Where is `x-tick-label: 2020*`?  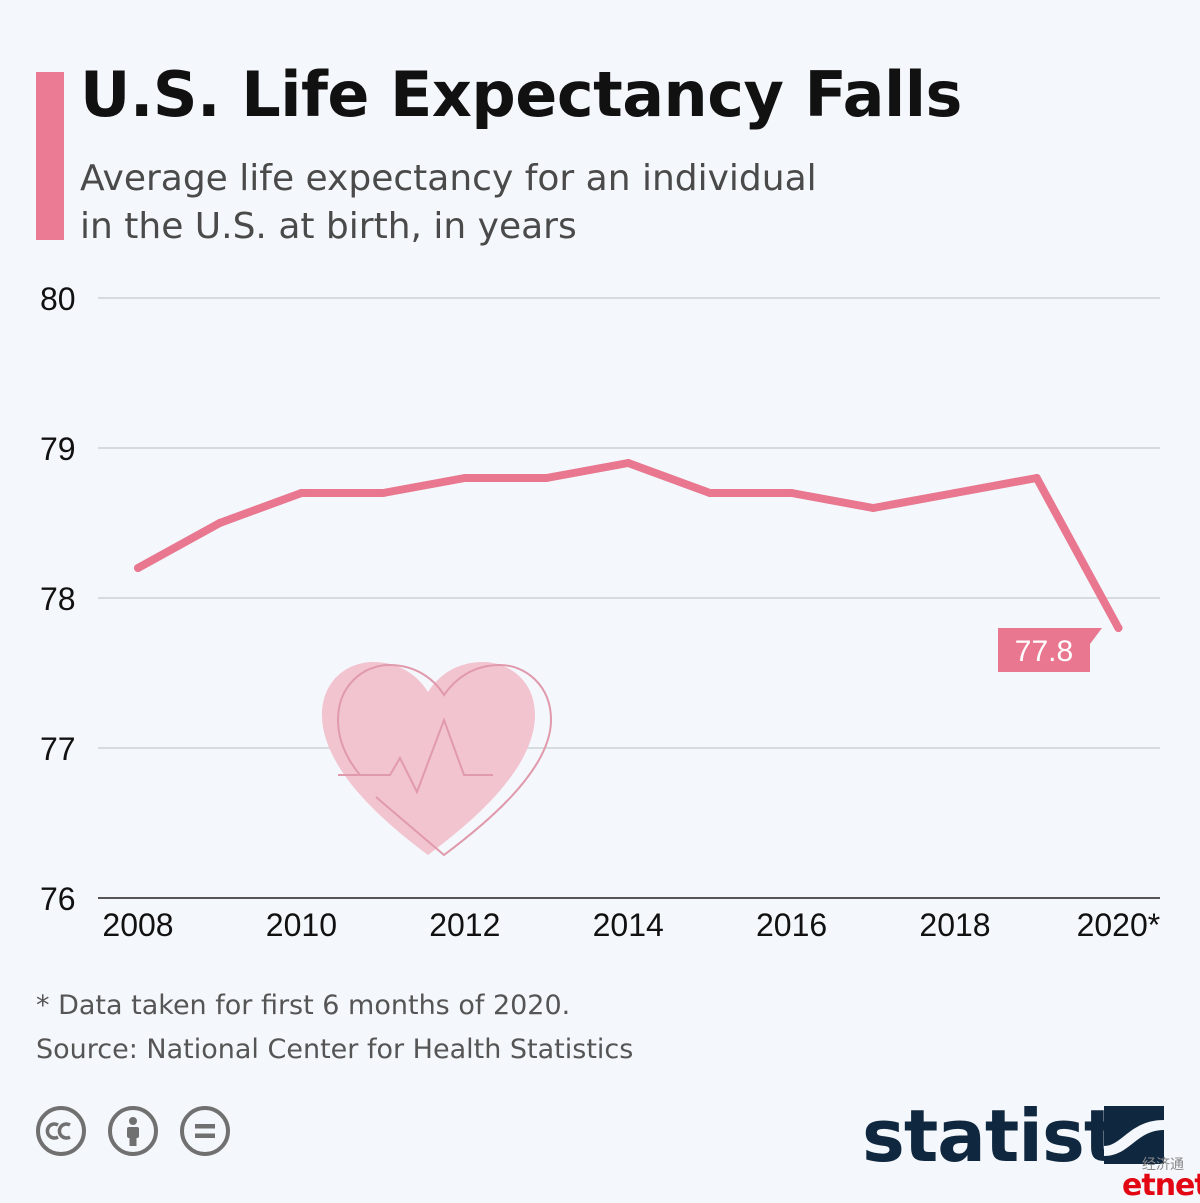
x-tick-label: 2020* is located at coordinates (1119, 925).